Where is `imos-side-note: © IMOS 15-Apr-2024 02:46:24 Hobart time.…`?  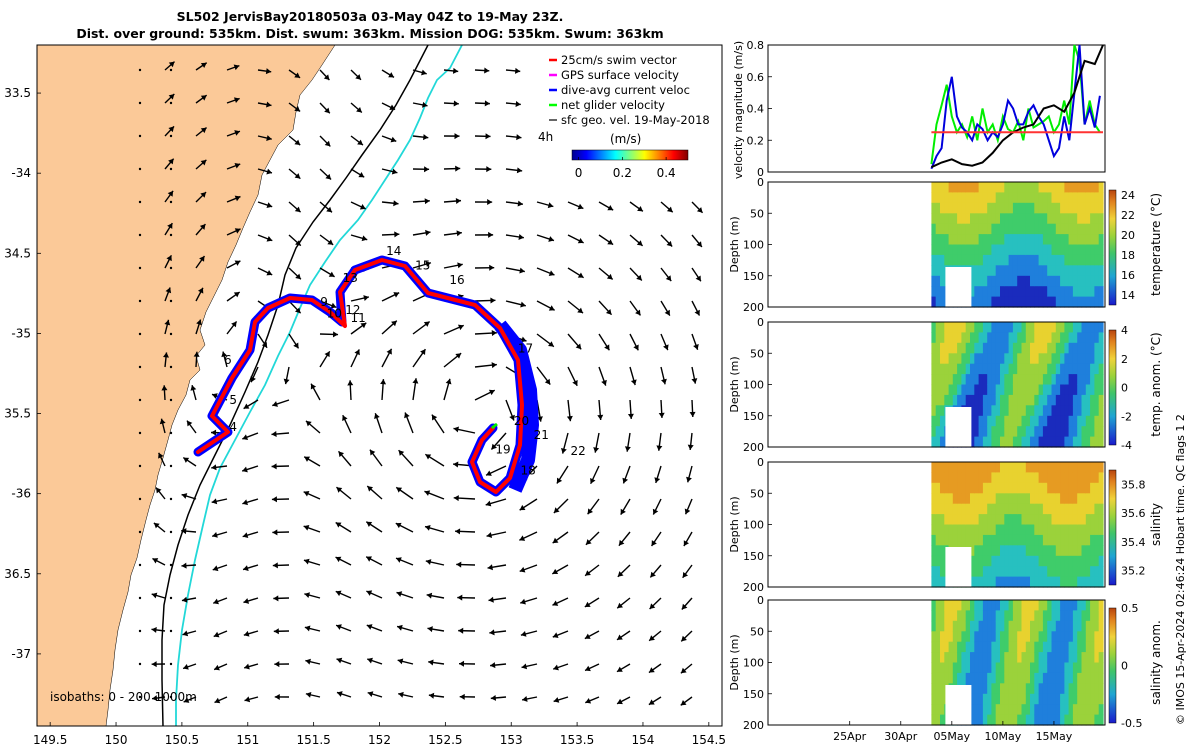 imos-side-note: © IMOS 15-Apr-2024 02:46:24 Hobart time.… is located at coordinates (1180, 569).